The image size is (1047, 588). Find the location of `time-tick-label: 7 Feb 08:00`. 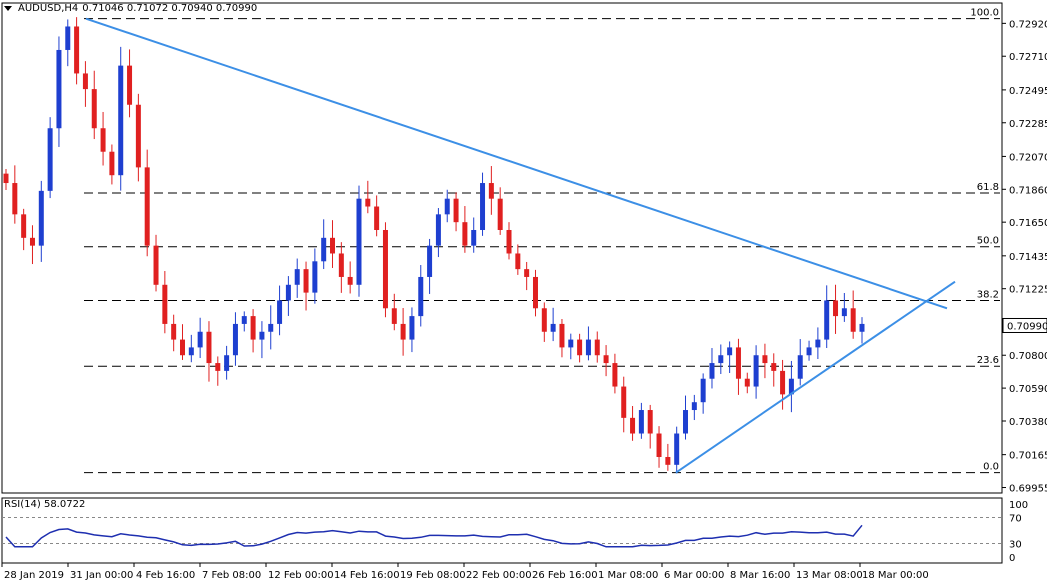

time-tick-label: 7 Feb 08:00 is located at coordinates (231, 575).